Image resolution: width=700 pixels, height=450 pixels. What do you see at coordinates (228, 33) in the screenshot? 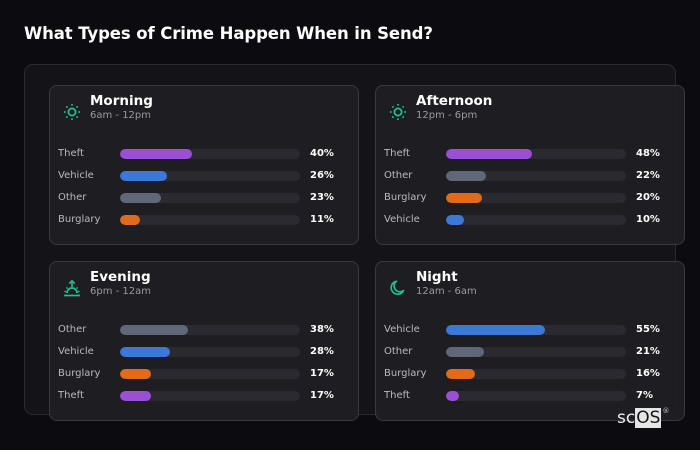
I see `page-title: What Types of Crime Happen When in Send?` at bounding box center [228, 33].